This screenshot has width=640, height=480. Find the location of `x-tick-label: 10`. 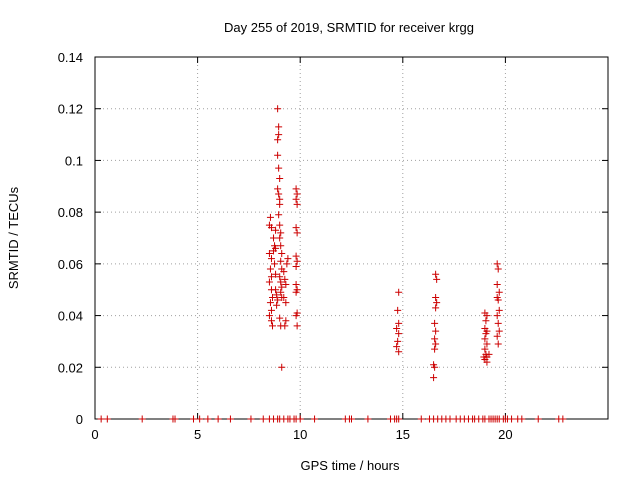

x-tick-label: 10 is located at coordinates (300, 434).